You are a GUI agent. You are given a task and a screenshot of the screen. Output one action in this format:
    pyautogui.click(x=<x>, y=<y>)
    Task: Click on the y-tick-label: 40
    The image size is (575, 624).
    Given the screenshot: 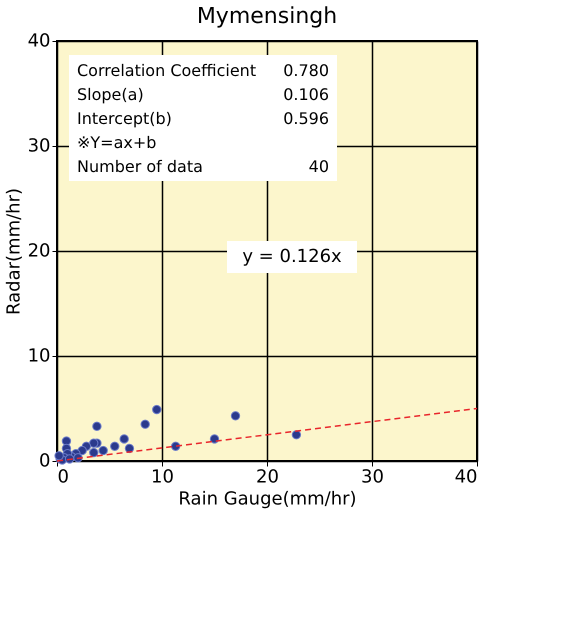 What is the action you would take?
    pyautogui.click(x=39, y=41)
    